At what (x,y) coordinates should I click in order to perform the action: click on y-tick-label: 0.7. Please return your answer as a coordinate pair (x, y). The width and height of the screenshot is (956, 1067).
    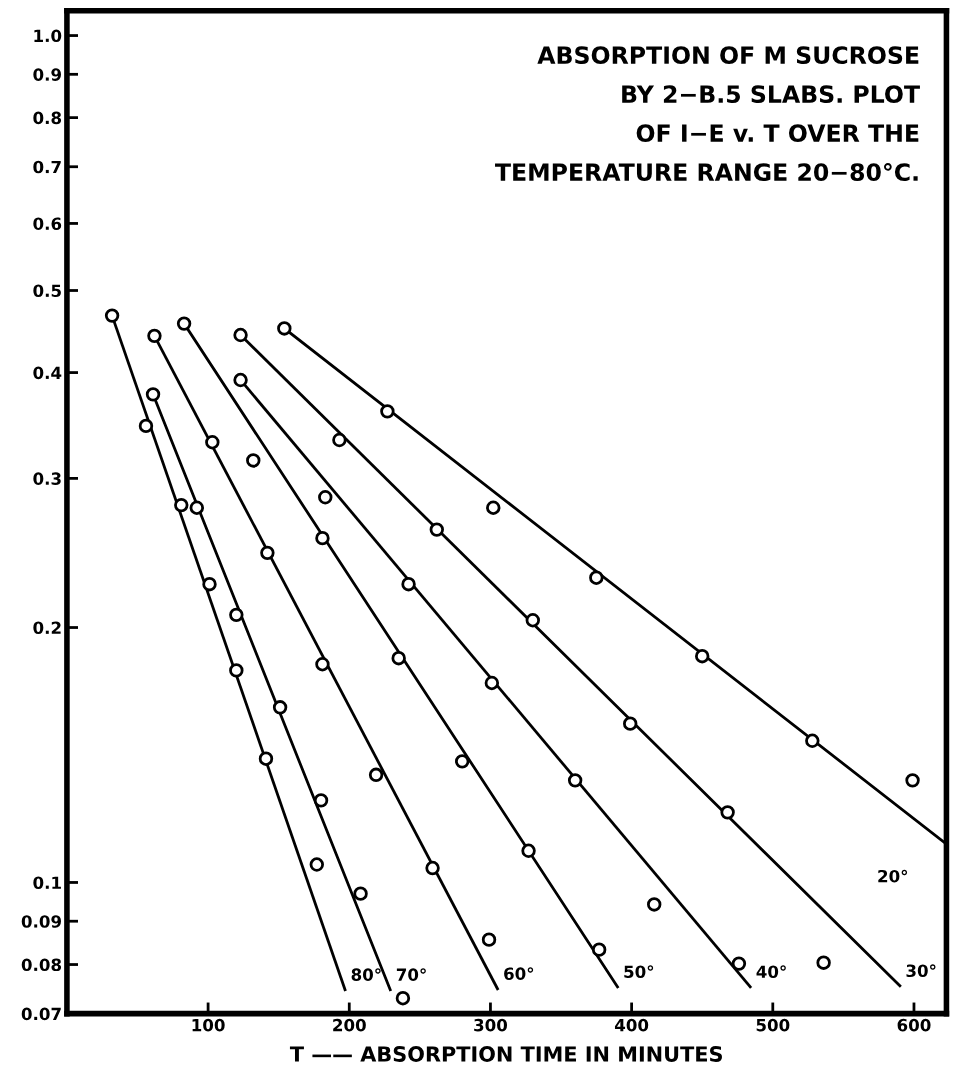
    Looking at the image, I should click on (47, 167).